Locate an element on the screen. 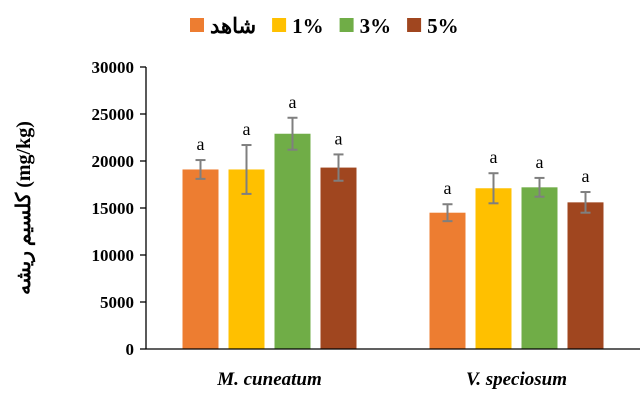  legend-label: 5% is located at coordinates (443, 26).